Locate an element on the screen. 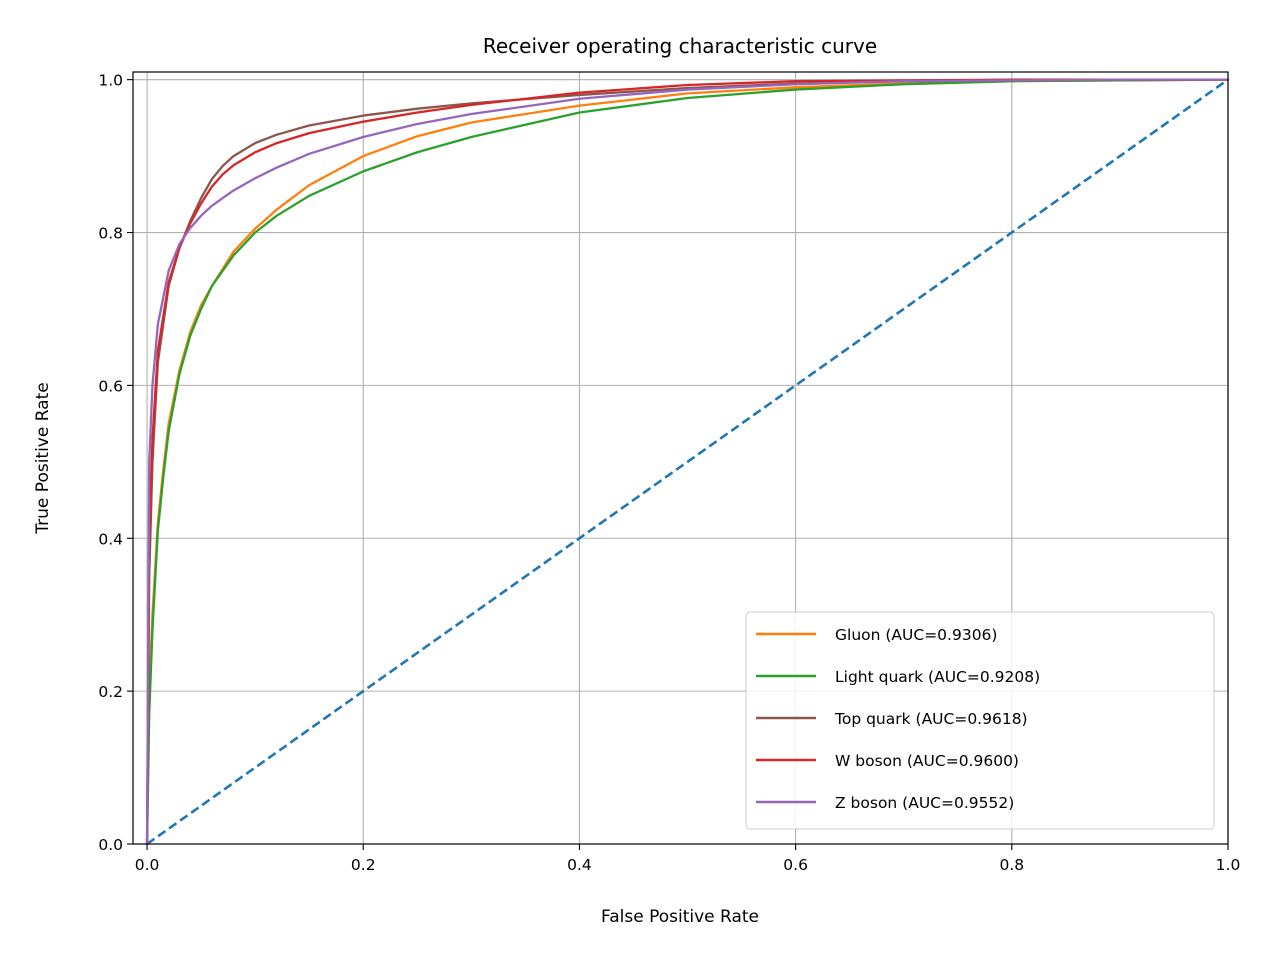 This screenshot has height=960, width=1280. x-tick-label: 0.0 is located at coordinates (147, 865).